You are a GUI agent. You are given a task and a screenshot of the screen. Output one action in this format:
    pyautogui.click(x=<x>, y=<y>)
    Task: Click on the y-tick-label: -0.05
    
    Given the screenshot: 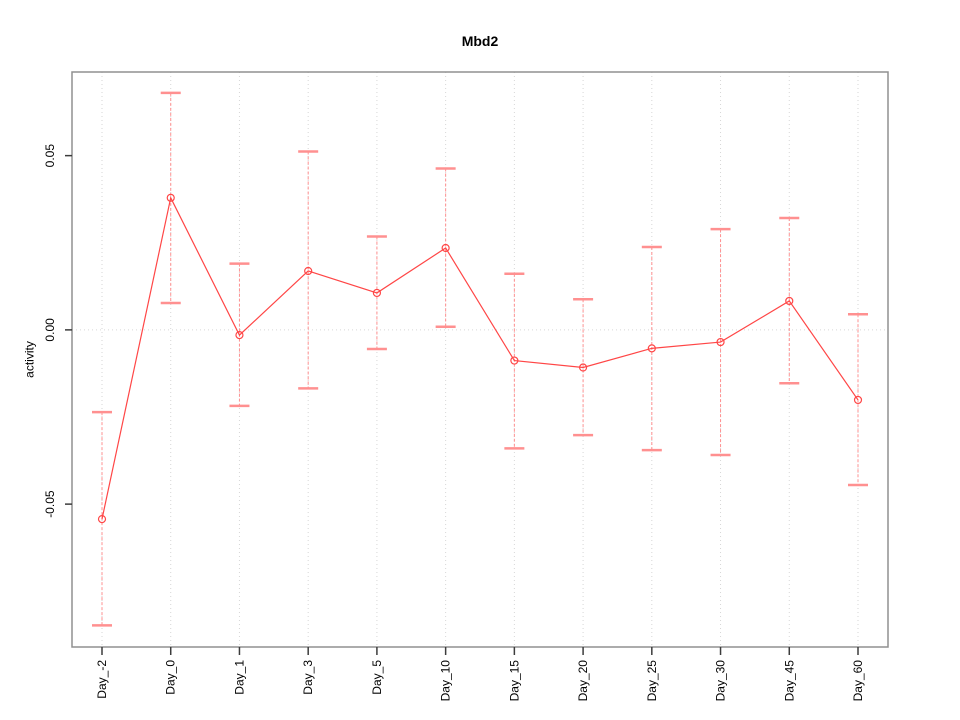 What is the action you would take?
    pyautogui.click(x=50, y=504)
    